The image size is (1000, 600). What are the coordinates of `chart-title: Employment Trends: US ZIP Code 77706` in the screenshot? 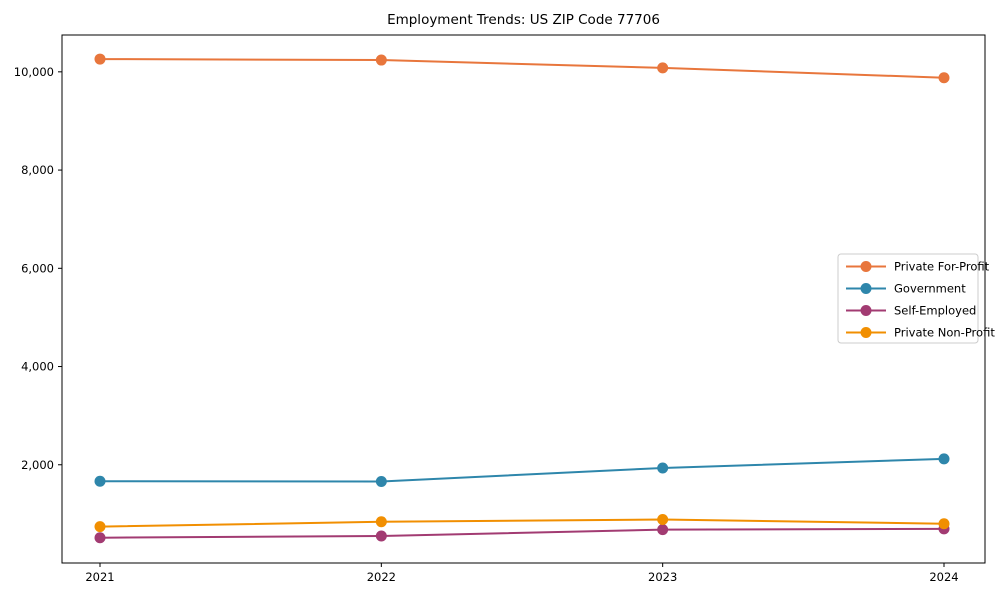 It's located at (523, 20).